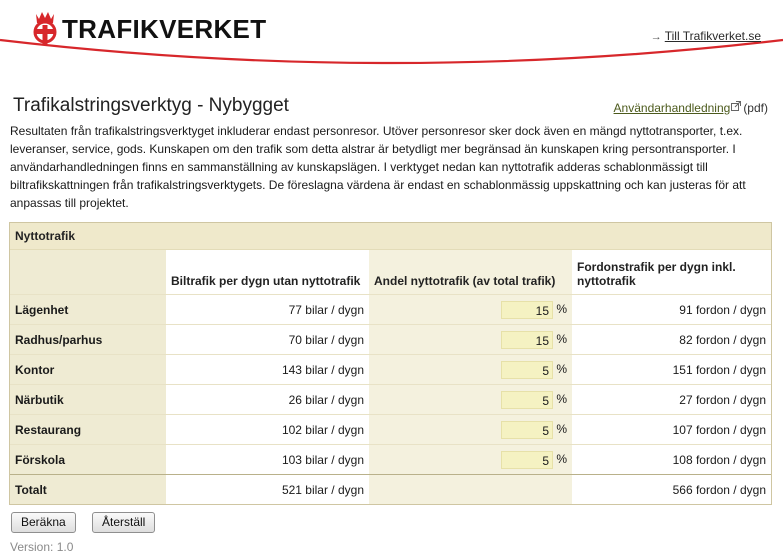 The height and width of the screenshot is (554, 783). Describe the element at coordinates (151, 105) in the screenshot. I see `page-title: Trafikalstringsverktyg - Nybygget` at that location.